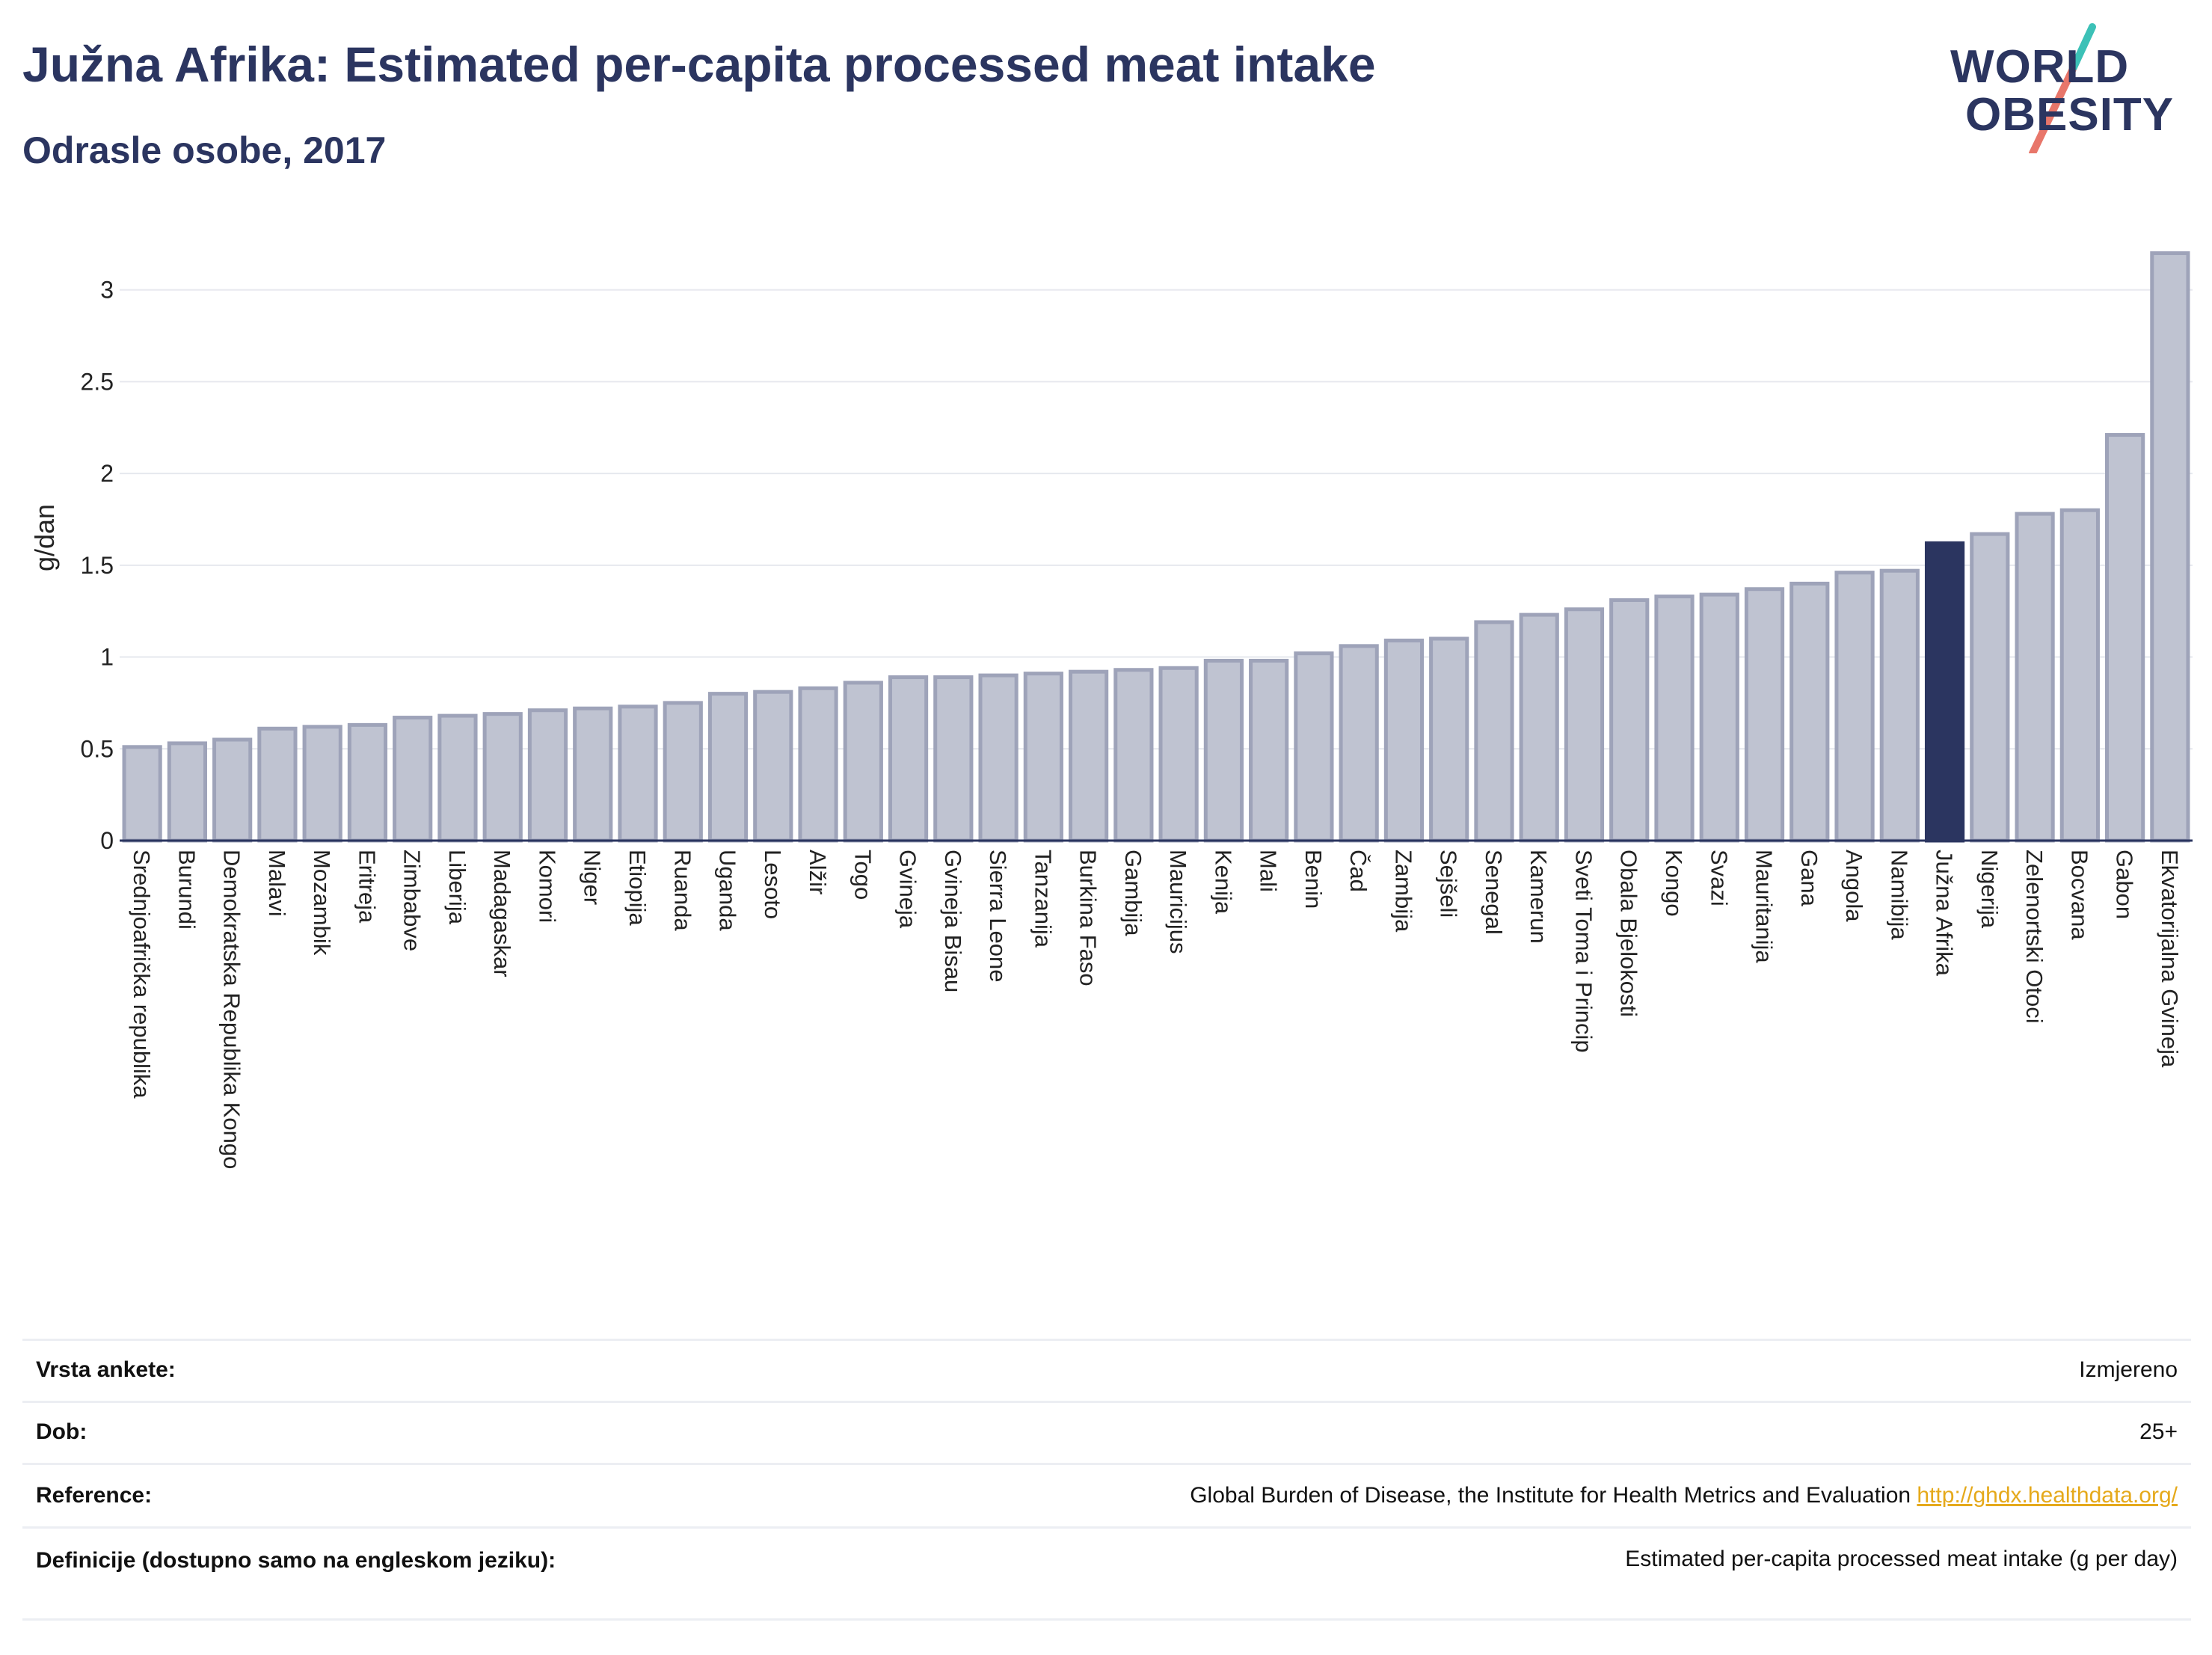 This screenshot has height=1655, width=2212. Describe the element at coordinates (1629, 933) in the screenshot. I see `x-tick-label: Obala Bjelokosti` at that location.